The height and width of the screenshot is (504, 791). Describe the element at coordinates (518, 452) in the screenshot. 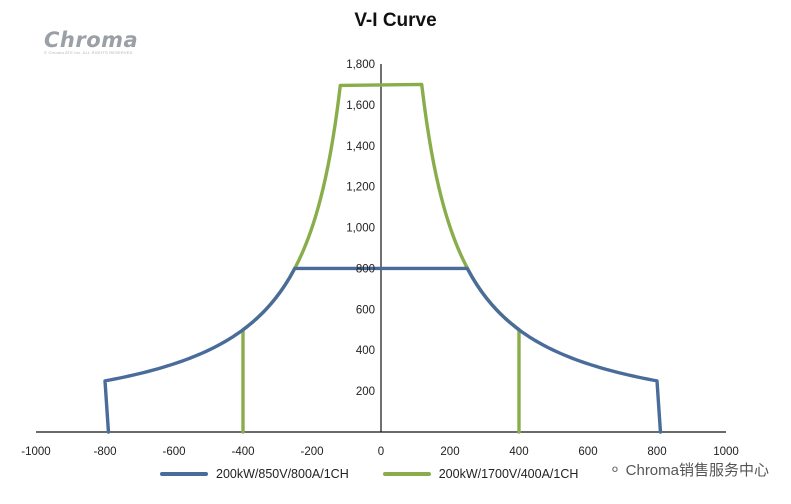

I see `x-tick-label: 400` at that location.